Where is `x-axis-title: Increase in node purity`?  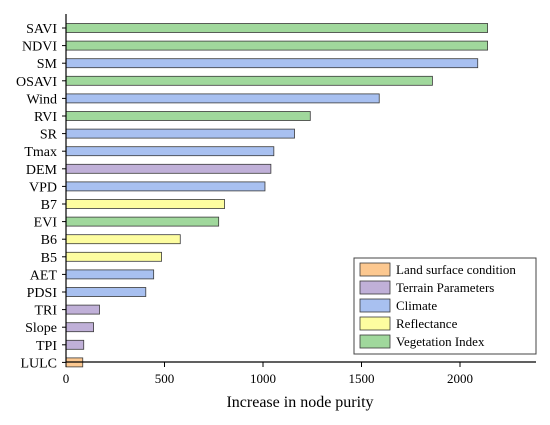
x-axis-title: Increase in node purity is located at coordinates (299, 402).